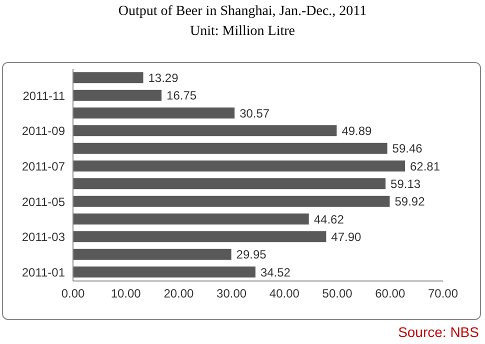  What do you see at coordinates (390, 293) in the screenshot?
I see `x-tick-label: 60.00` at bounding box center [390, 293].